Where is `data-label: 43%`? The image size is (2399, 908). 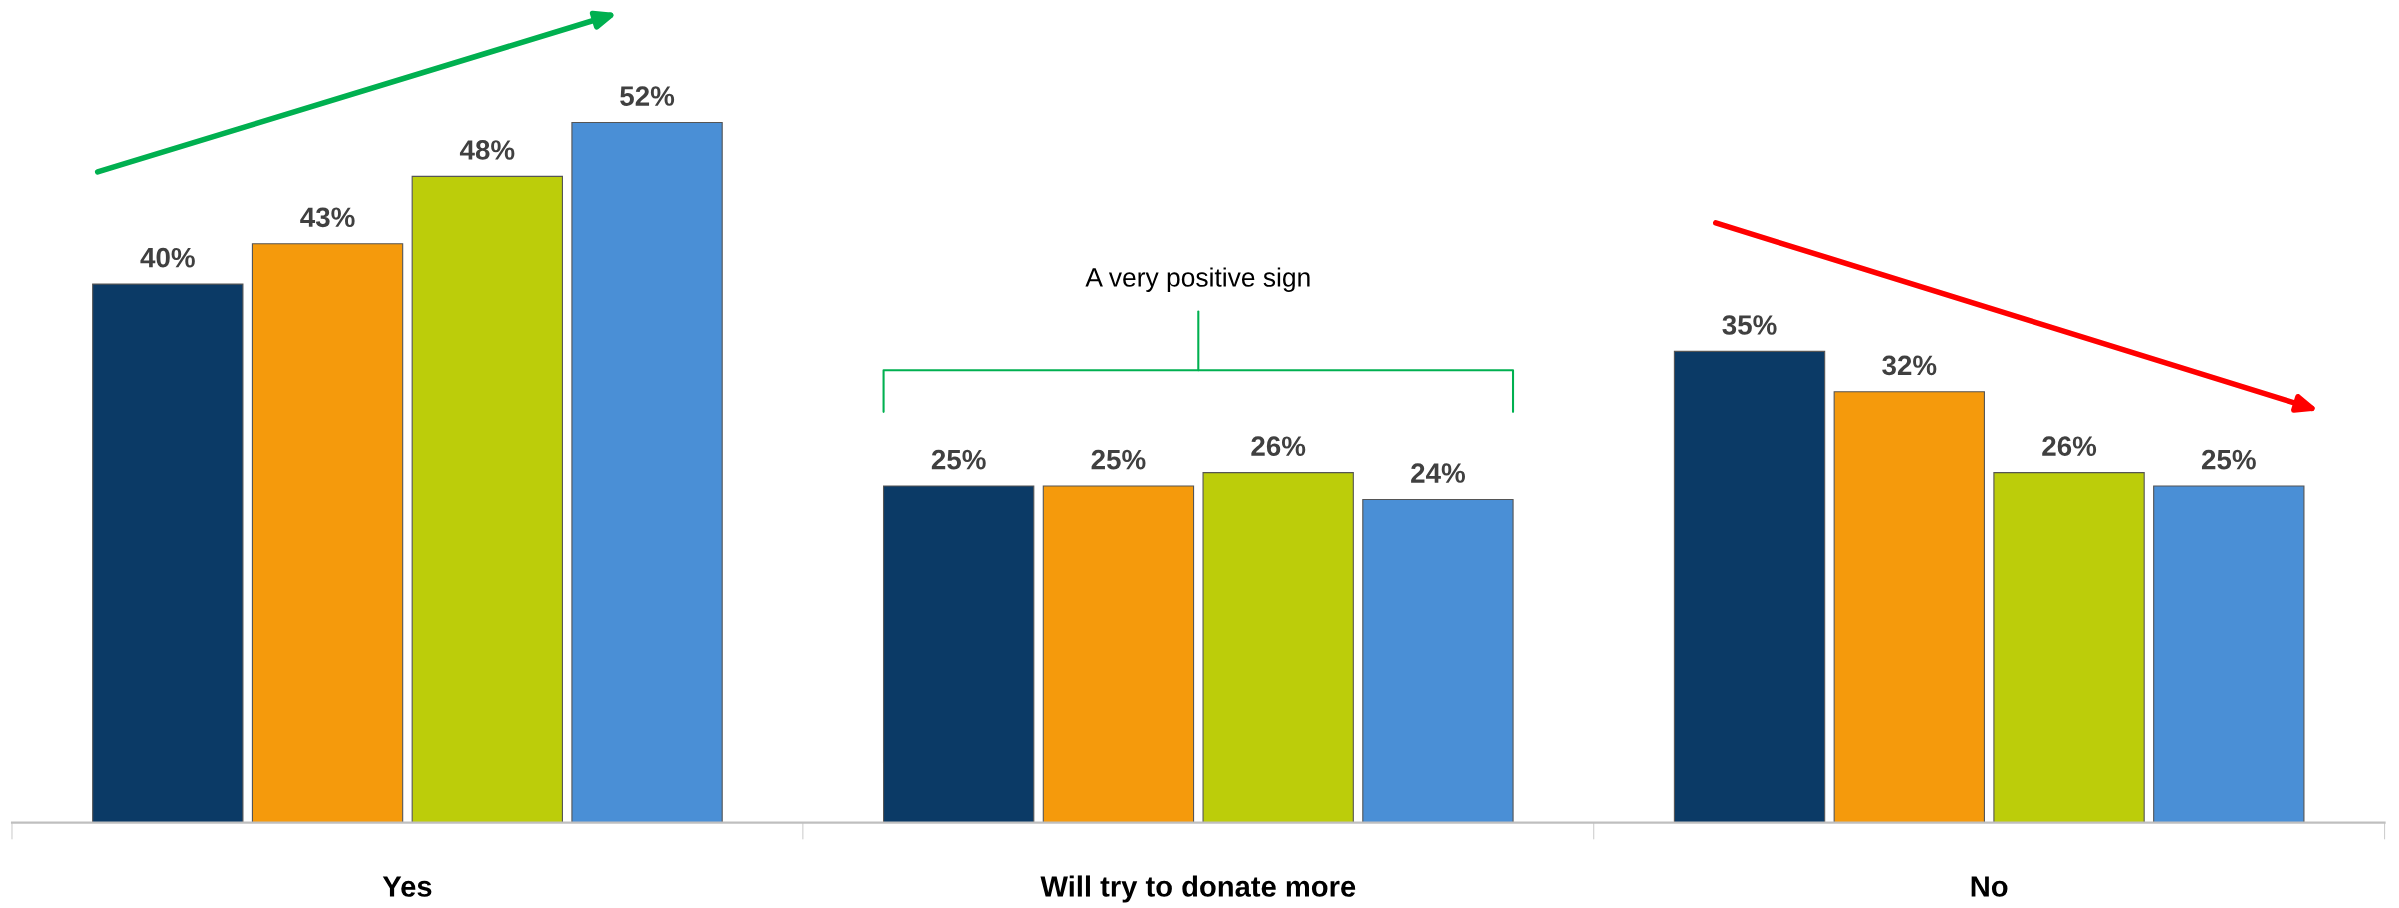
data-label: 43% is located at coordinates (327, 217).